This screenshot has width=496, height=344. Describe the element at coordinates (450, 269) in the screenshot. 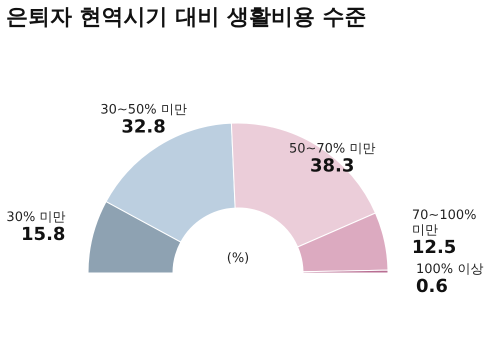

I see `slice-label: 100% 이상` at that location.